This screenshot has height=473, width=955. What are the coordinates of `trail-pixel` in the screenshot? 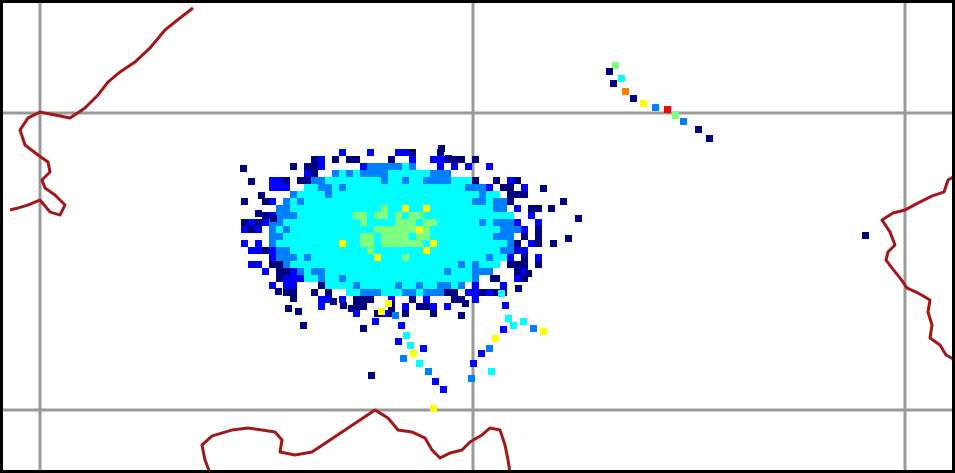 It's located at (615, 65).